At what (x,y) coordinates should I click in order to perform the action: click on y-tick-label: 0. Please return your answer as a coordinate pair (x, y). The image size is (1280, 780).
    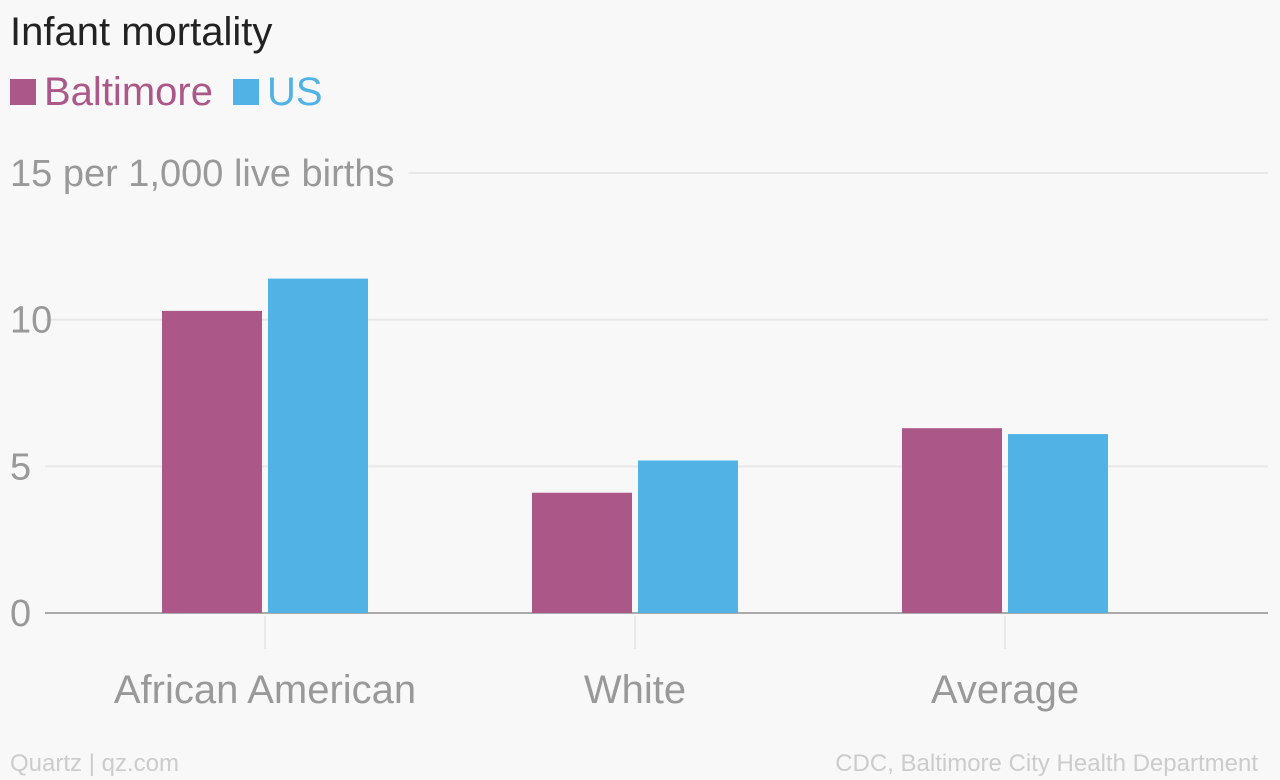
    Looking at the image, I should click on (20, 614).